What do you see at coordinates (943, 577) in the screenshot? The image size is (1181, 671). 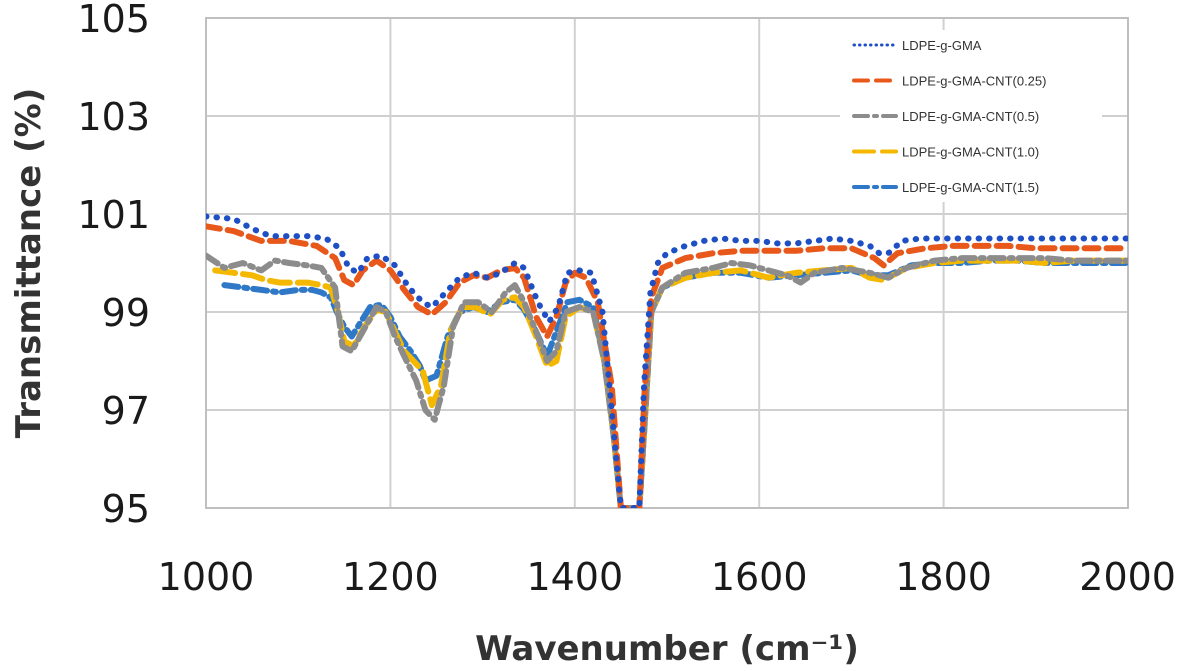 I see `x-tick-label: 1800` at bounding box center [943, 577].